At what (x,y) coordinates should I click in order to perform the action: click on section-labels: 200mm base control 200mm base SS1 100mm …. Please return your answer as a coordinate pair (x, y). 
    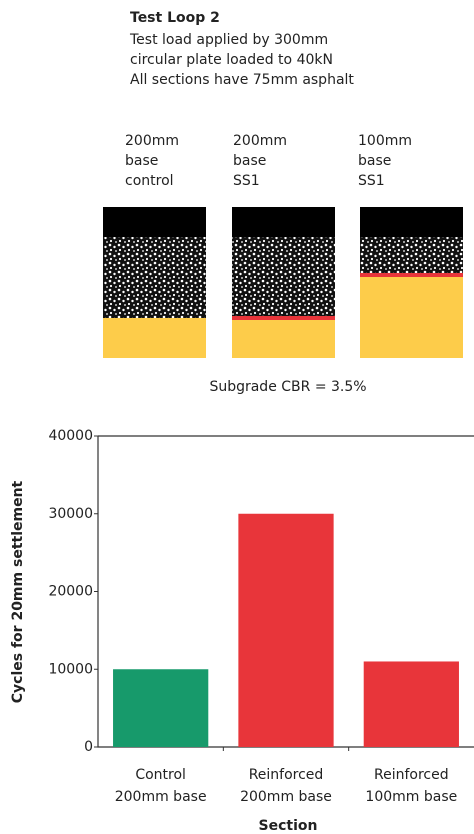
    Looking at the image, I should click on (268, 161).